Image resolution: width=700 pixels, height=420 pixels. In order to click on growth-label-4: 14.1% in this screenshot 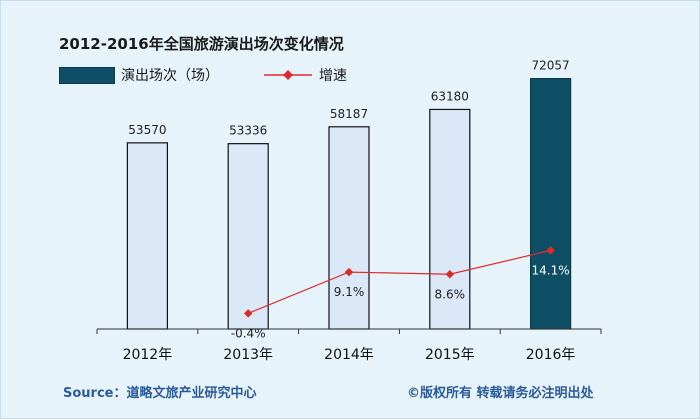, I will do `click(551, 270)`.